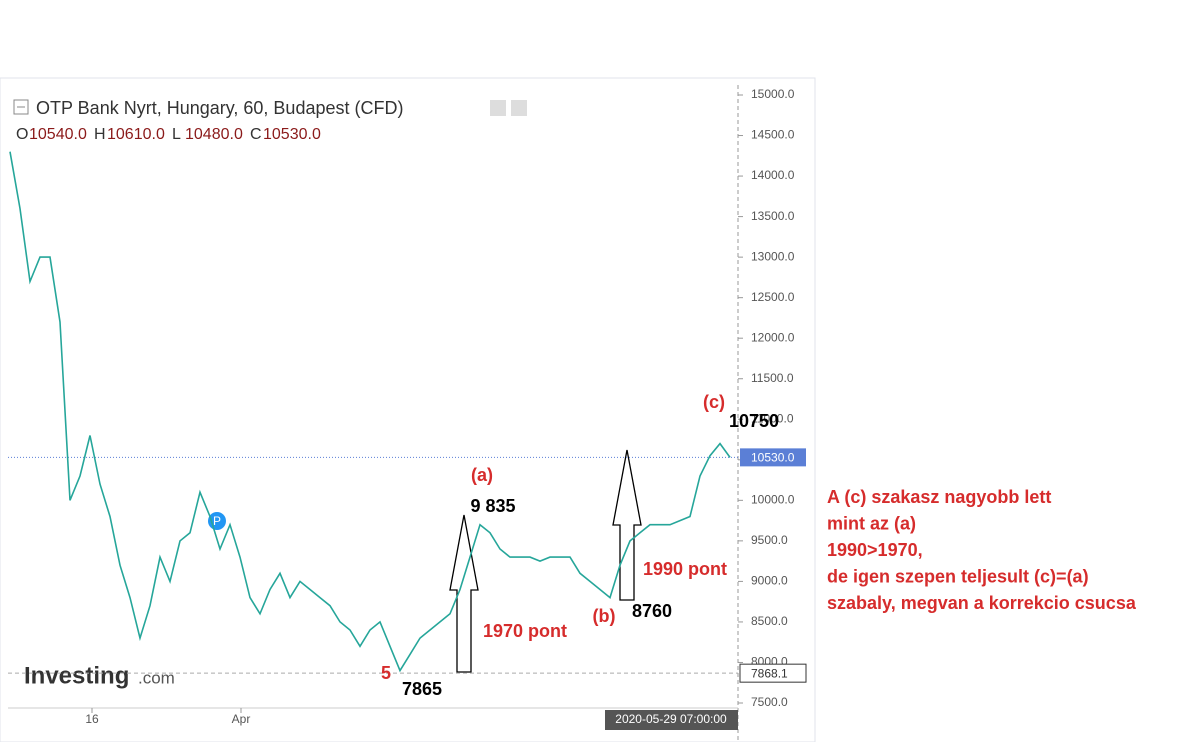 The width and height of the screenshot is (1194, 742). Describe the element at coordinates (982, 603) in the screenshot. I see `note-line: szabaly, megvan a korrekcio csucsa` at that location.